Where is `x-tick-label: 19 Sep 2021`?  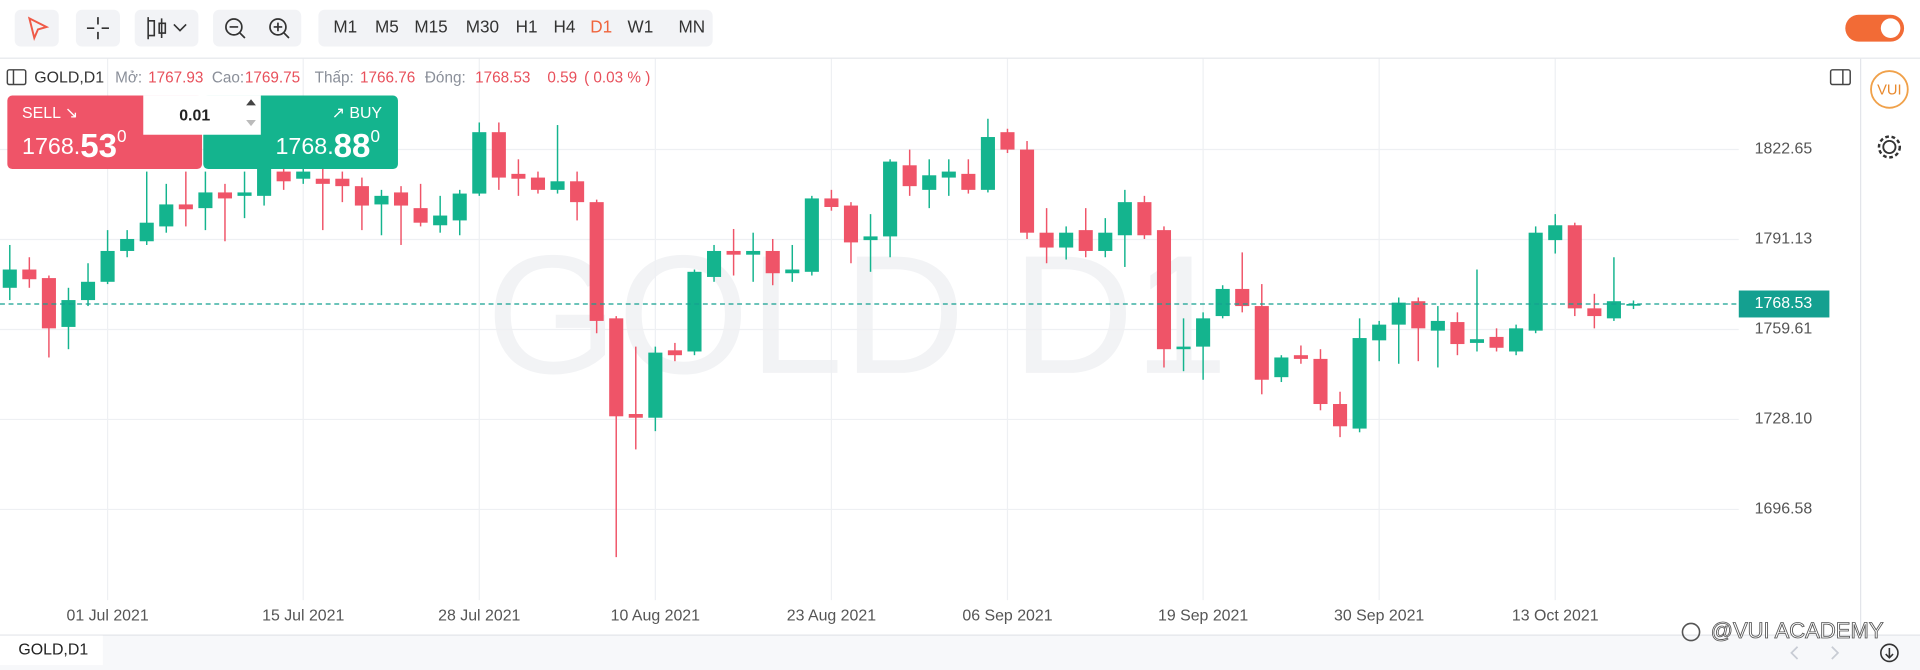
x-tick-label: 19 Sep 2021 is located at coordinates (1203, 615).